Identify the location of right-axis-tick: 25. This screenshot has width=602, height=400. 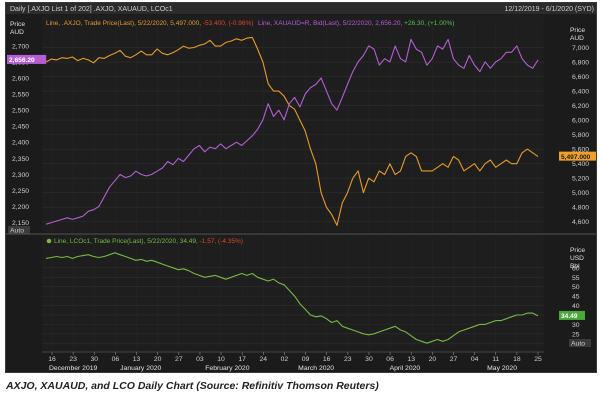
(576, 334).